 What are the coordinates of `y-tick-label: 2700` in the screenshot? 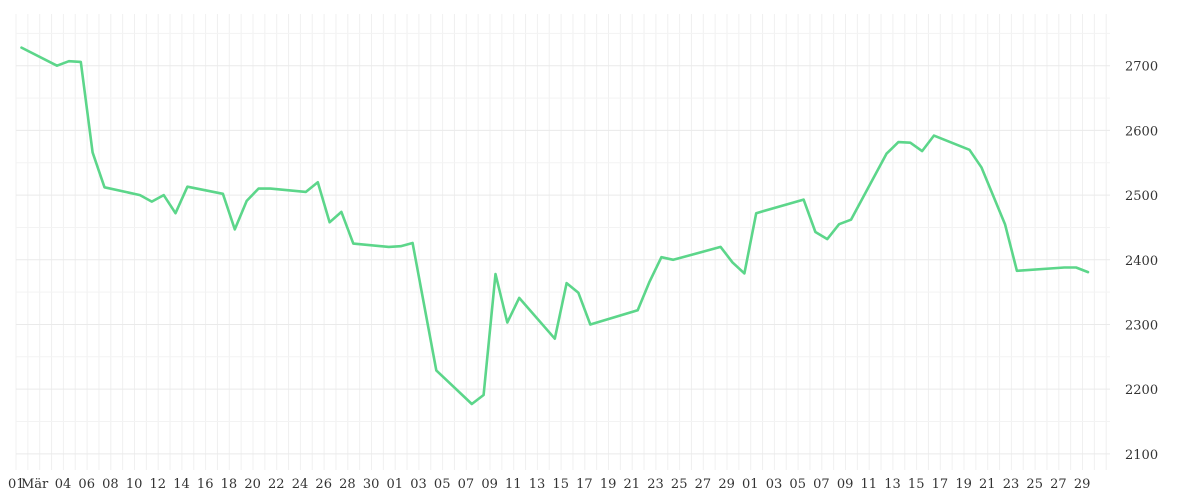 It's located at (1141, 67).